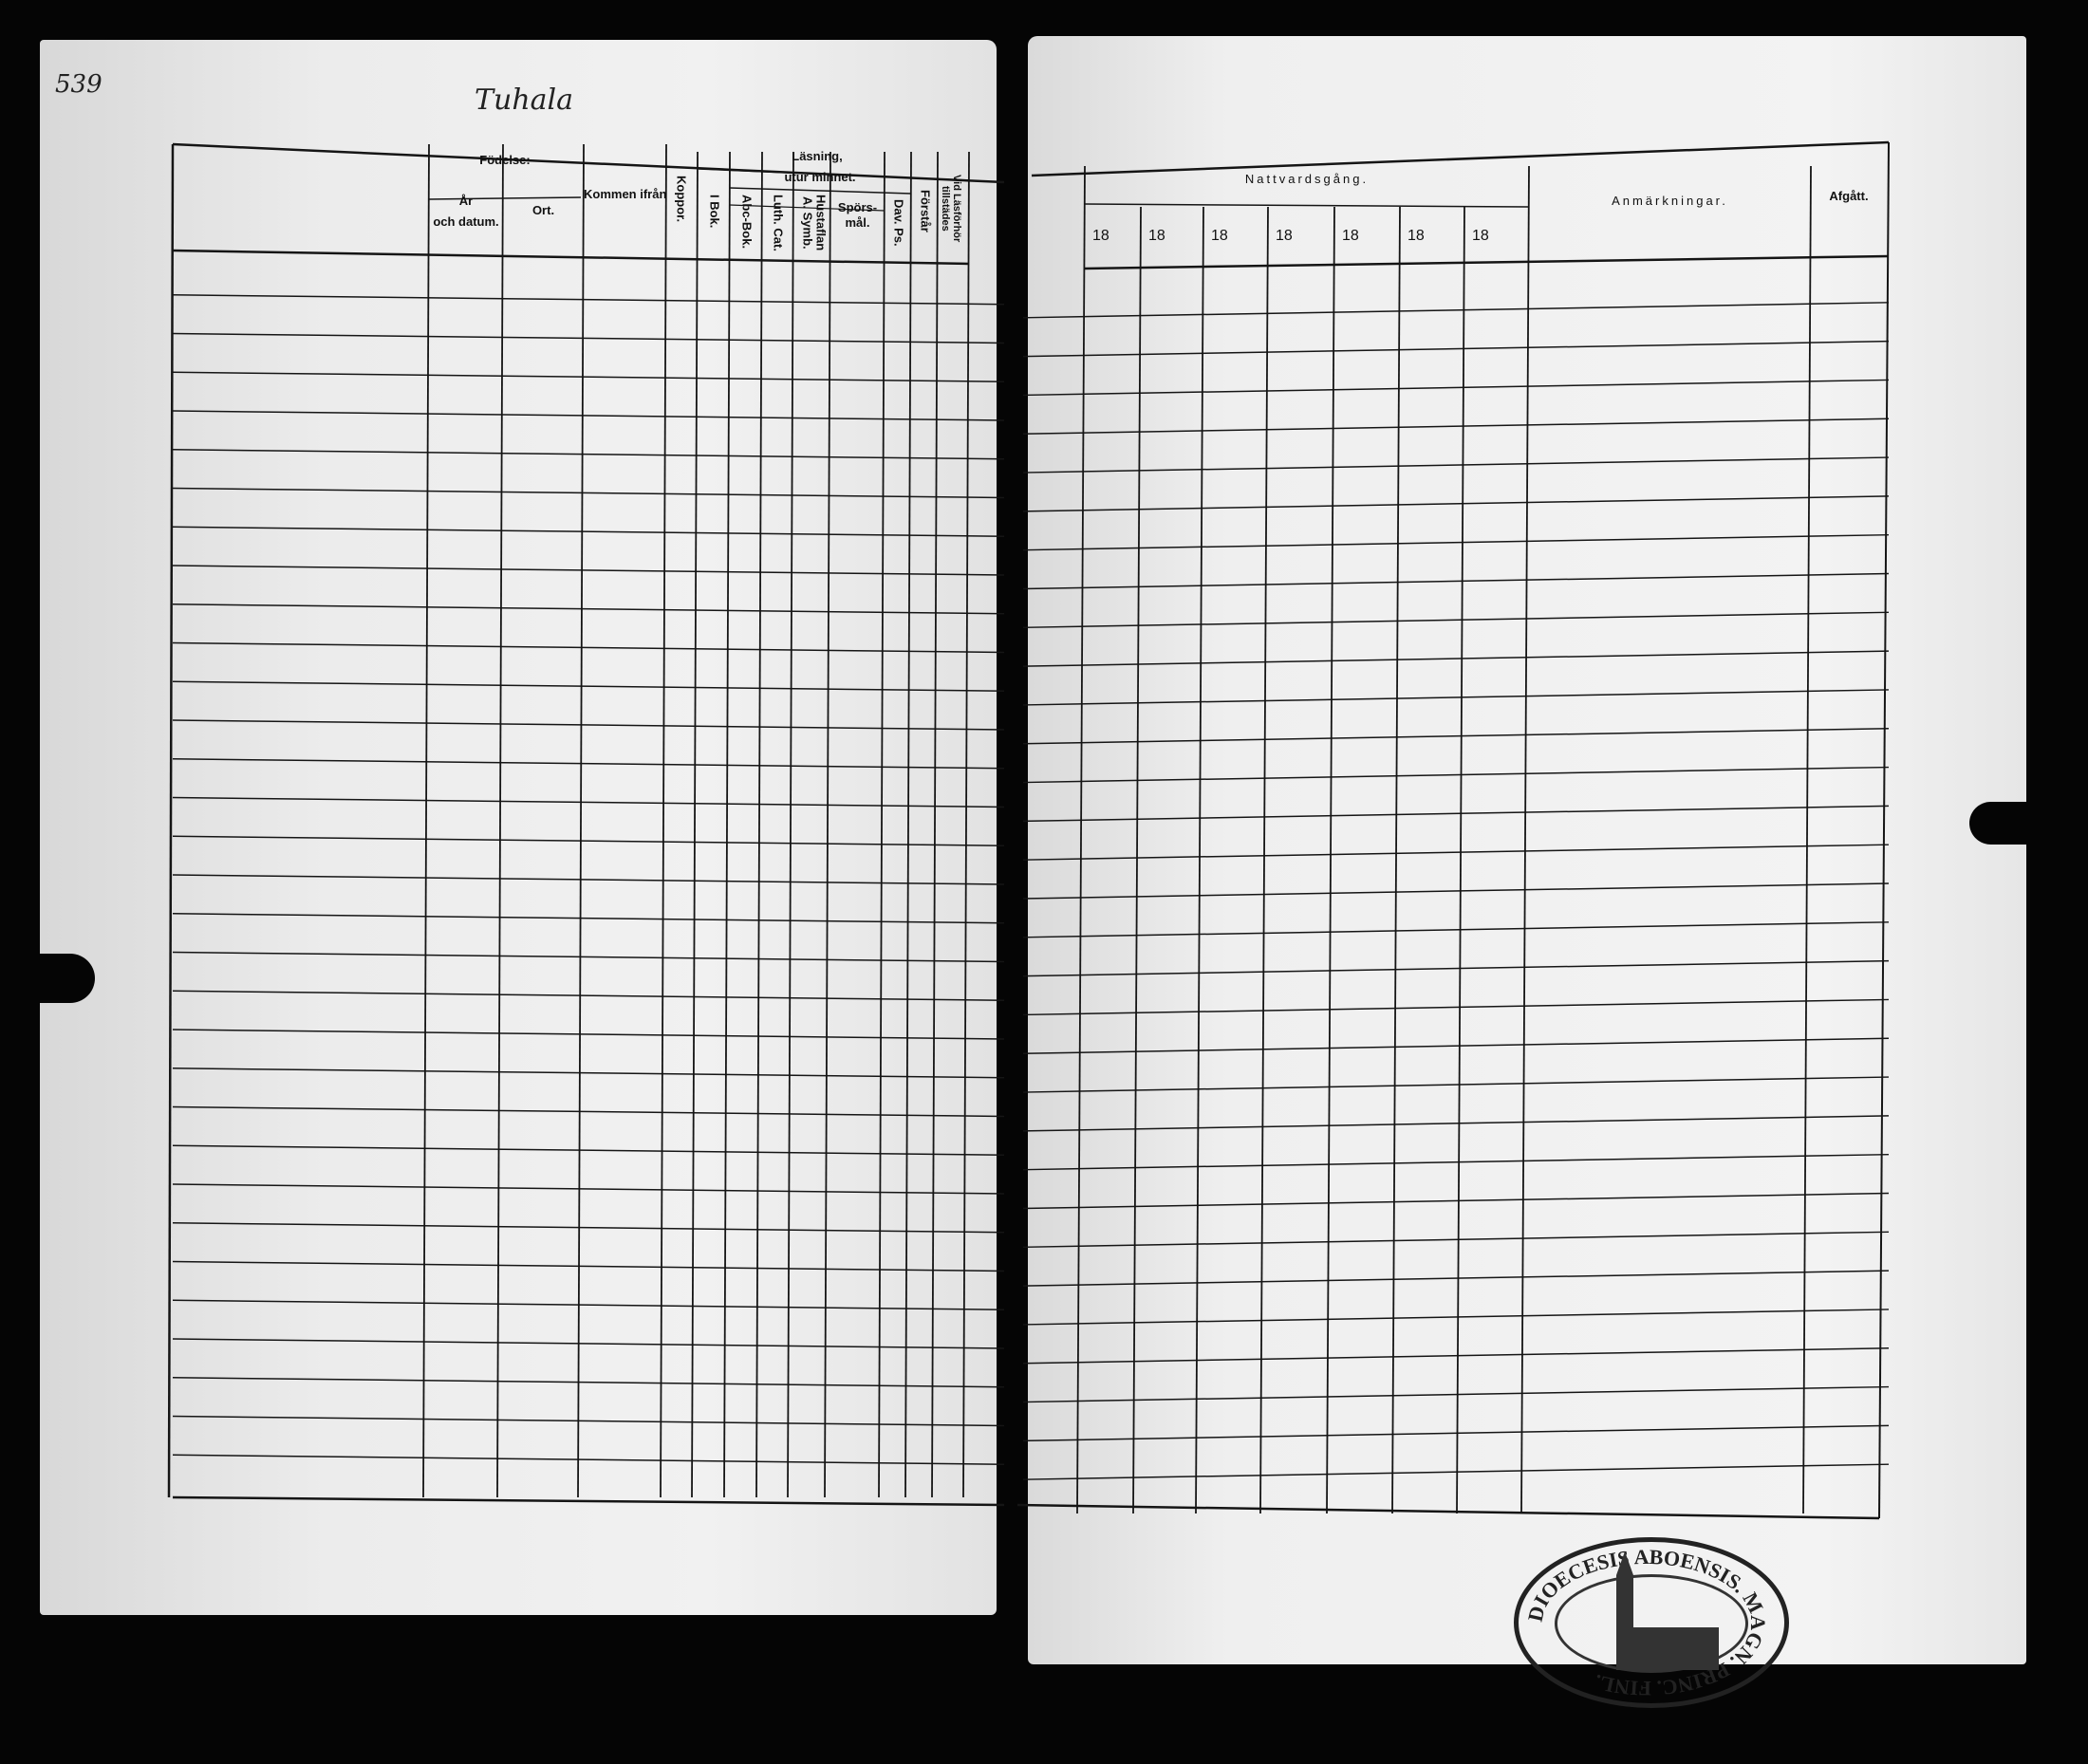 This screenshot has width=2088, height=1764. What do you see at coordinates (898, 223) in the screenshot?
I see `header-dav-ps: Dav. Ps.` at bounding box center [898, 223].